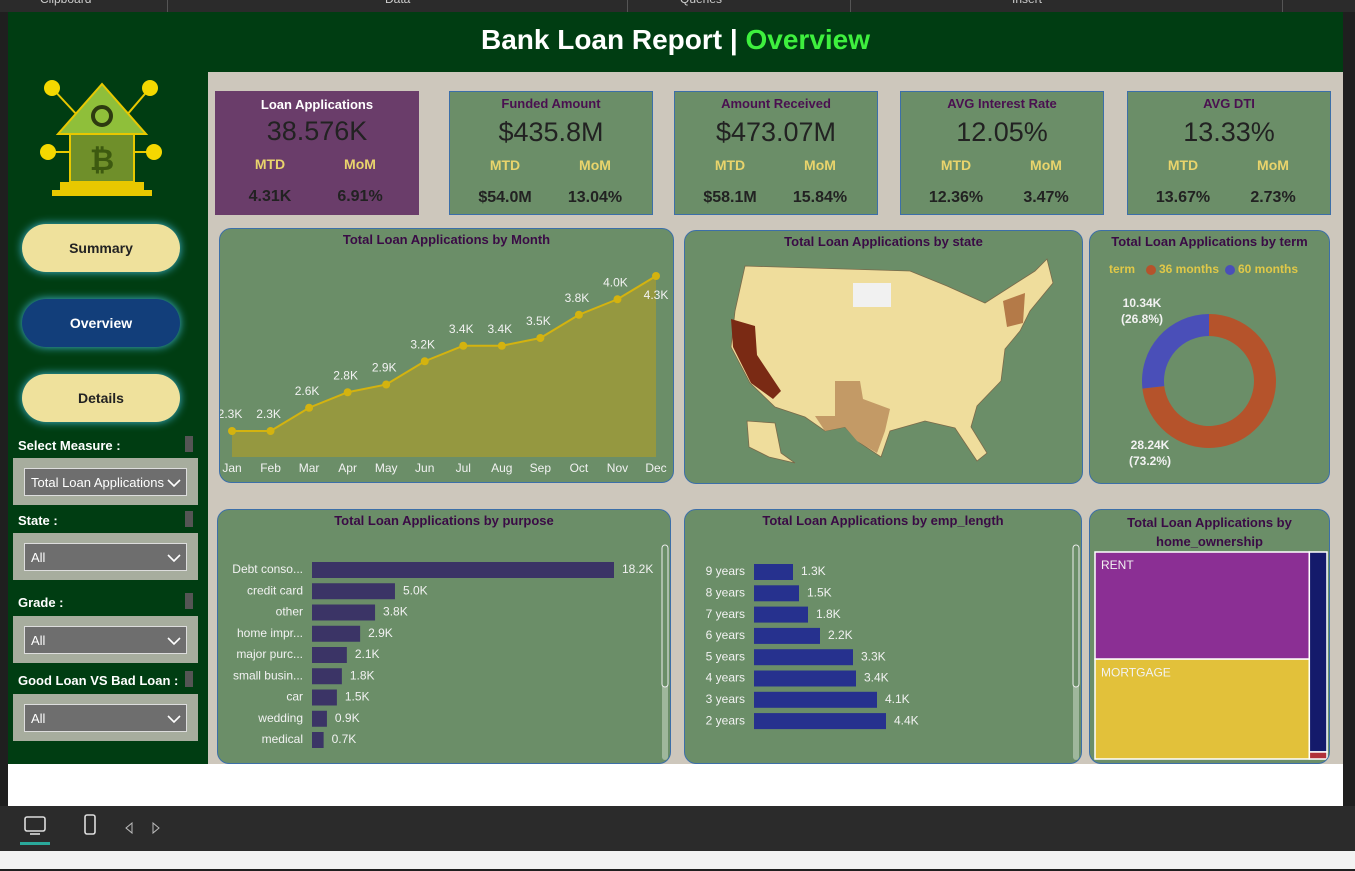 This screenshot has height=871, width=1355. I want to click on chart-title: Total Loan Applications by purpose, so click(444, 520).